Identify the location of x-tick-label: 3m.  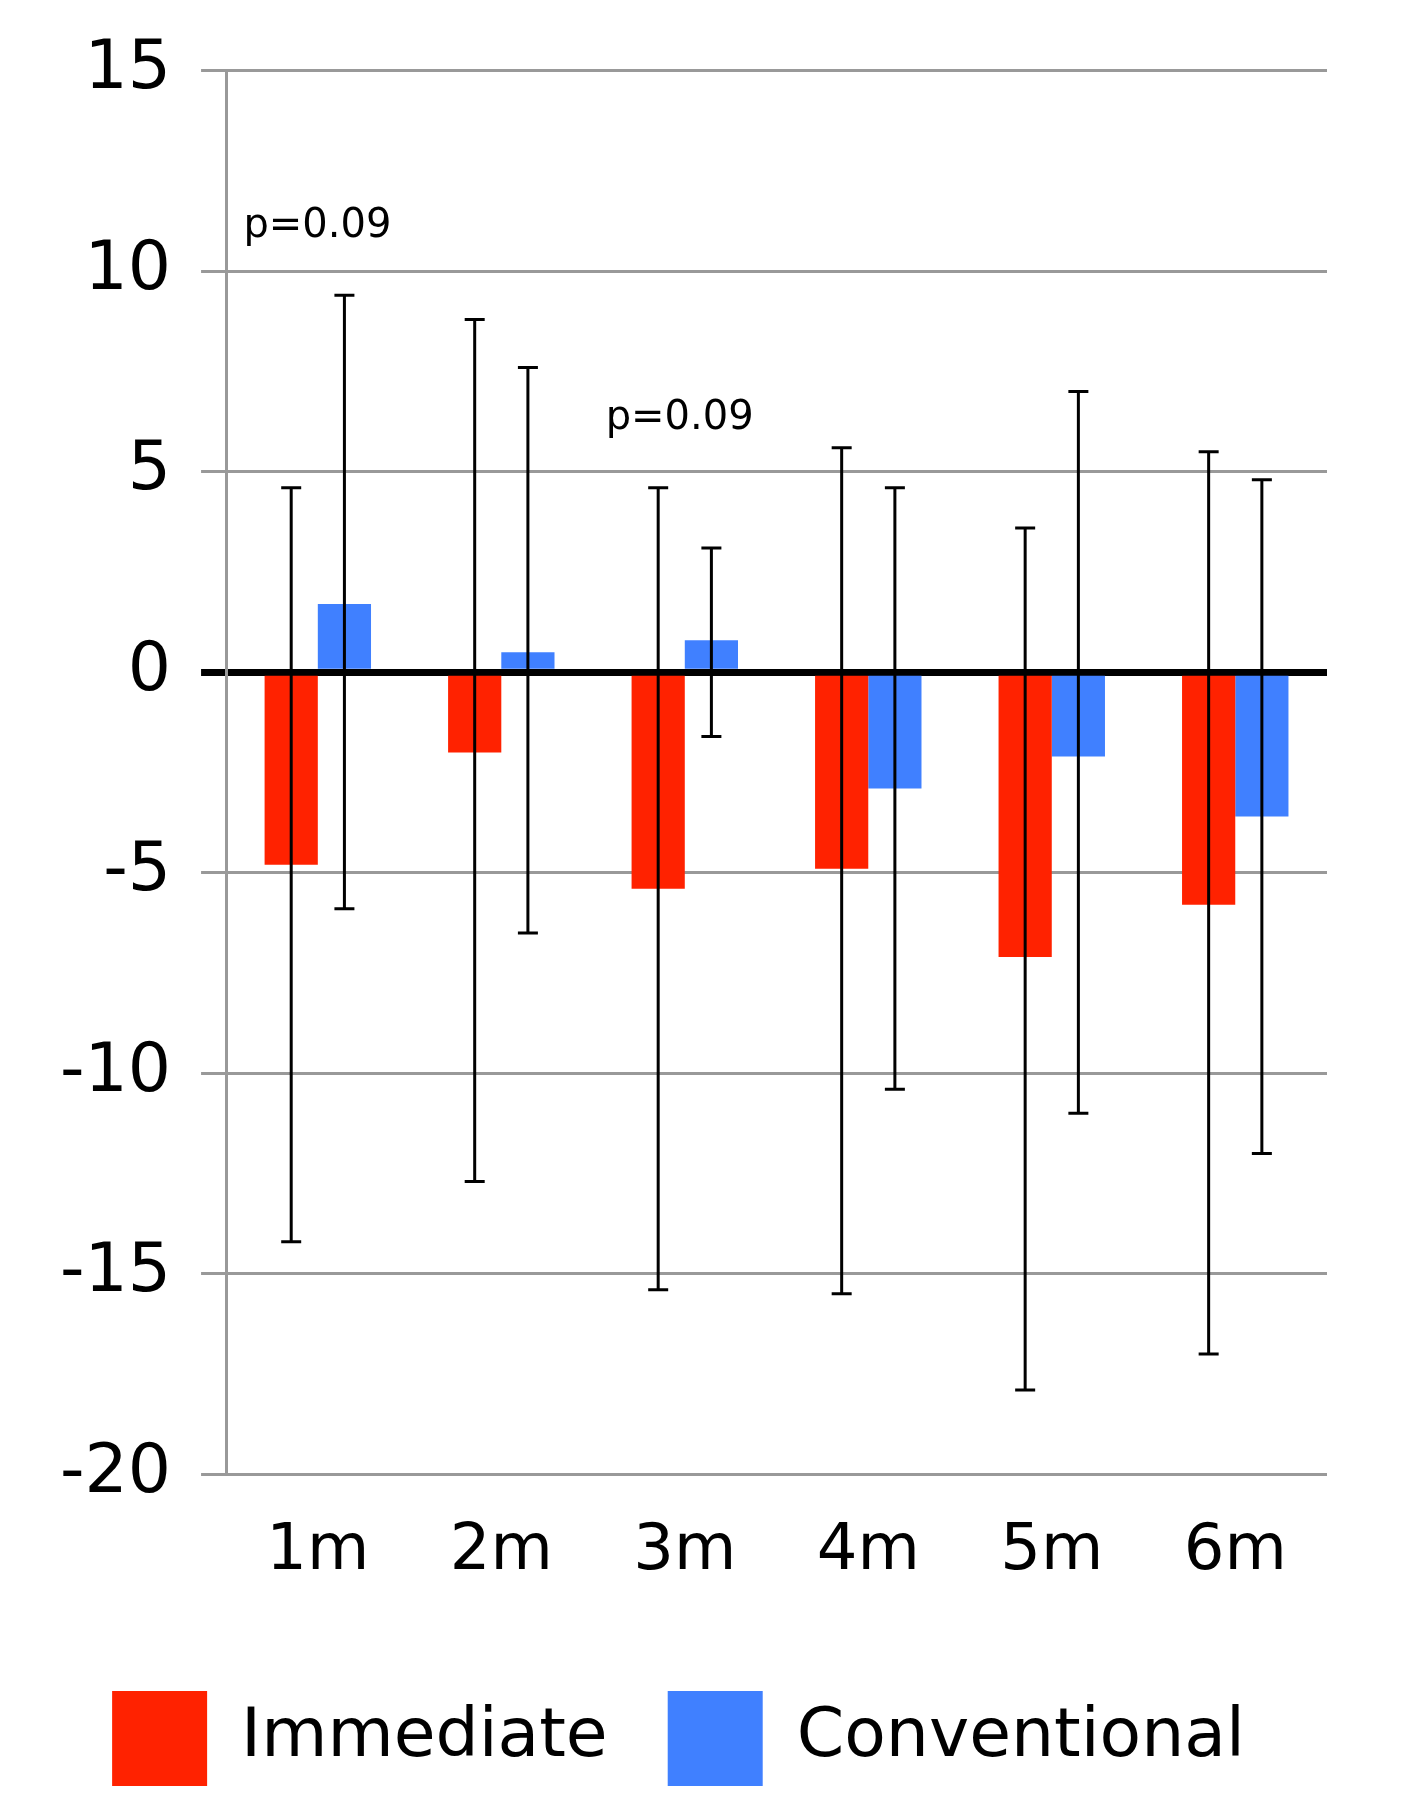
(685, 1547).